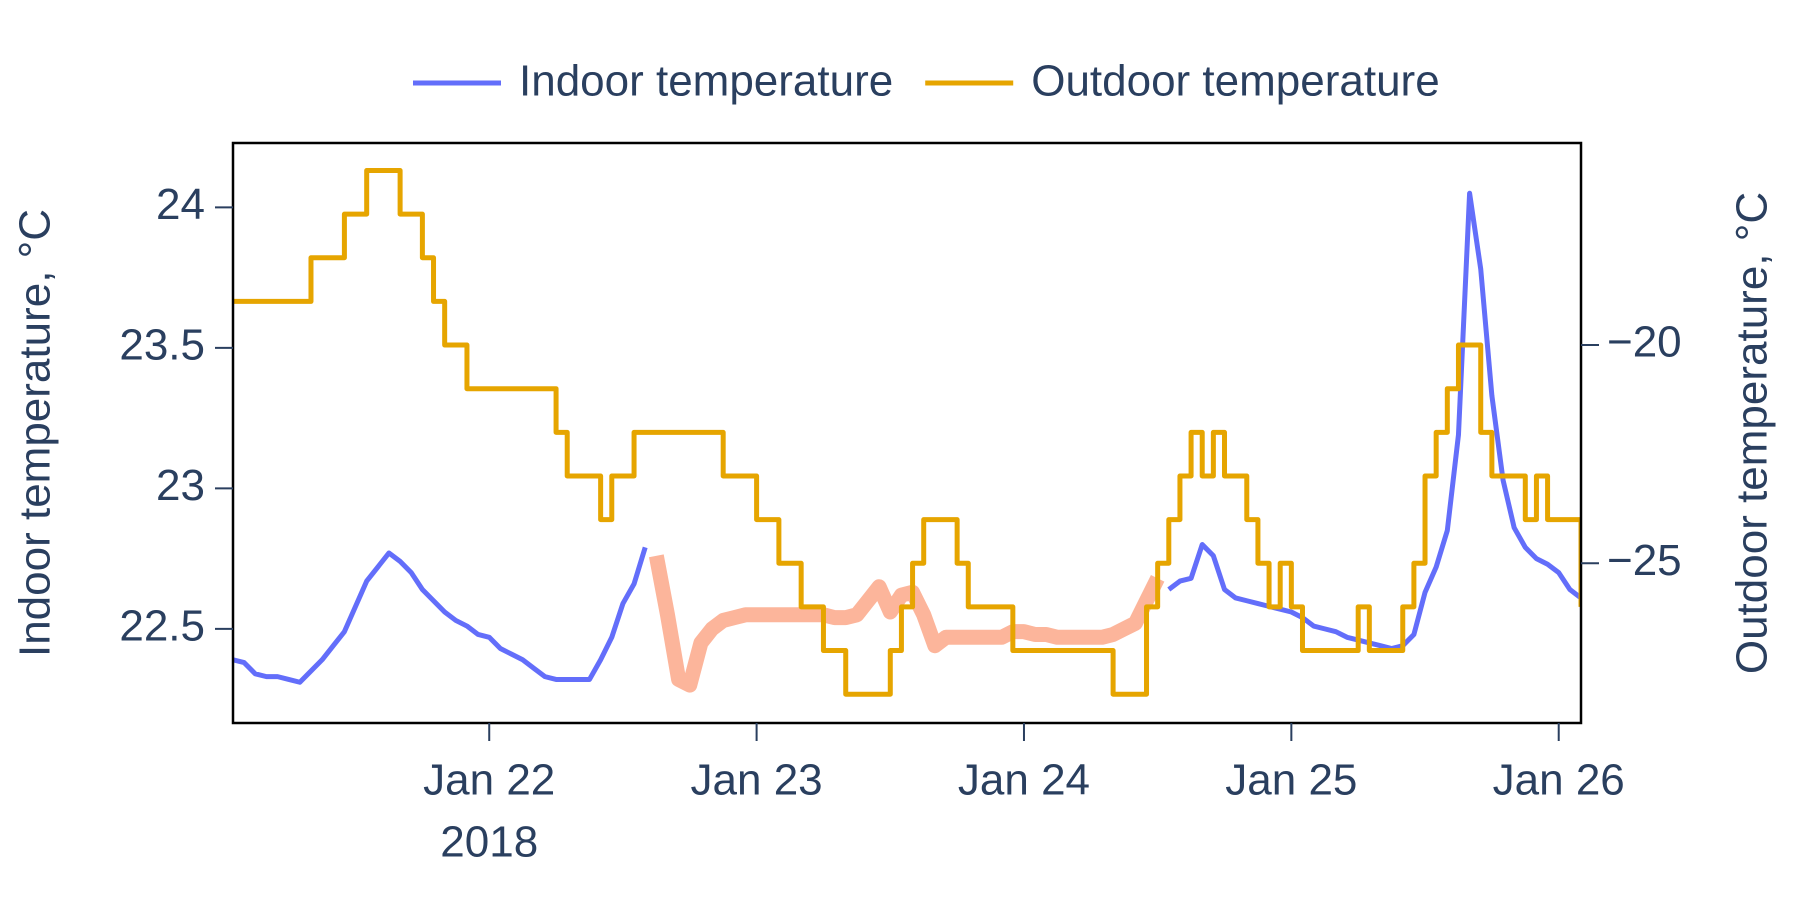 The image size is (1800, 905). Describe the element at coordinates (706, 81) in the screenshot. I see `legend-label: Indoor temperature` at that location.